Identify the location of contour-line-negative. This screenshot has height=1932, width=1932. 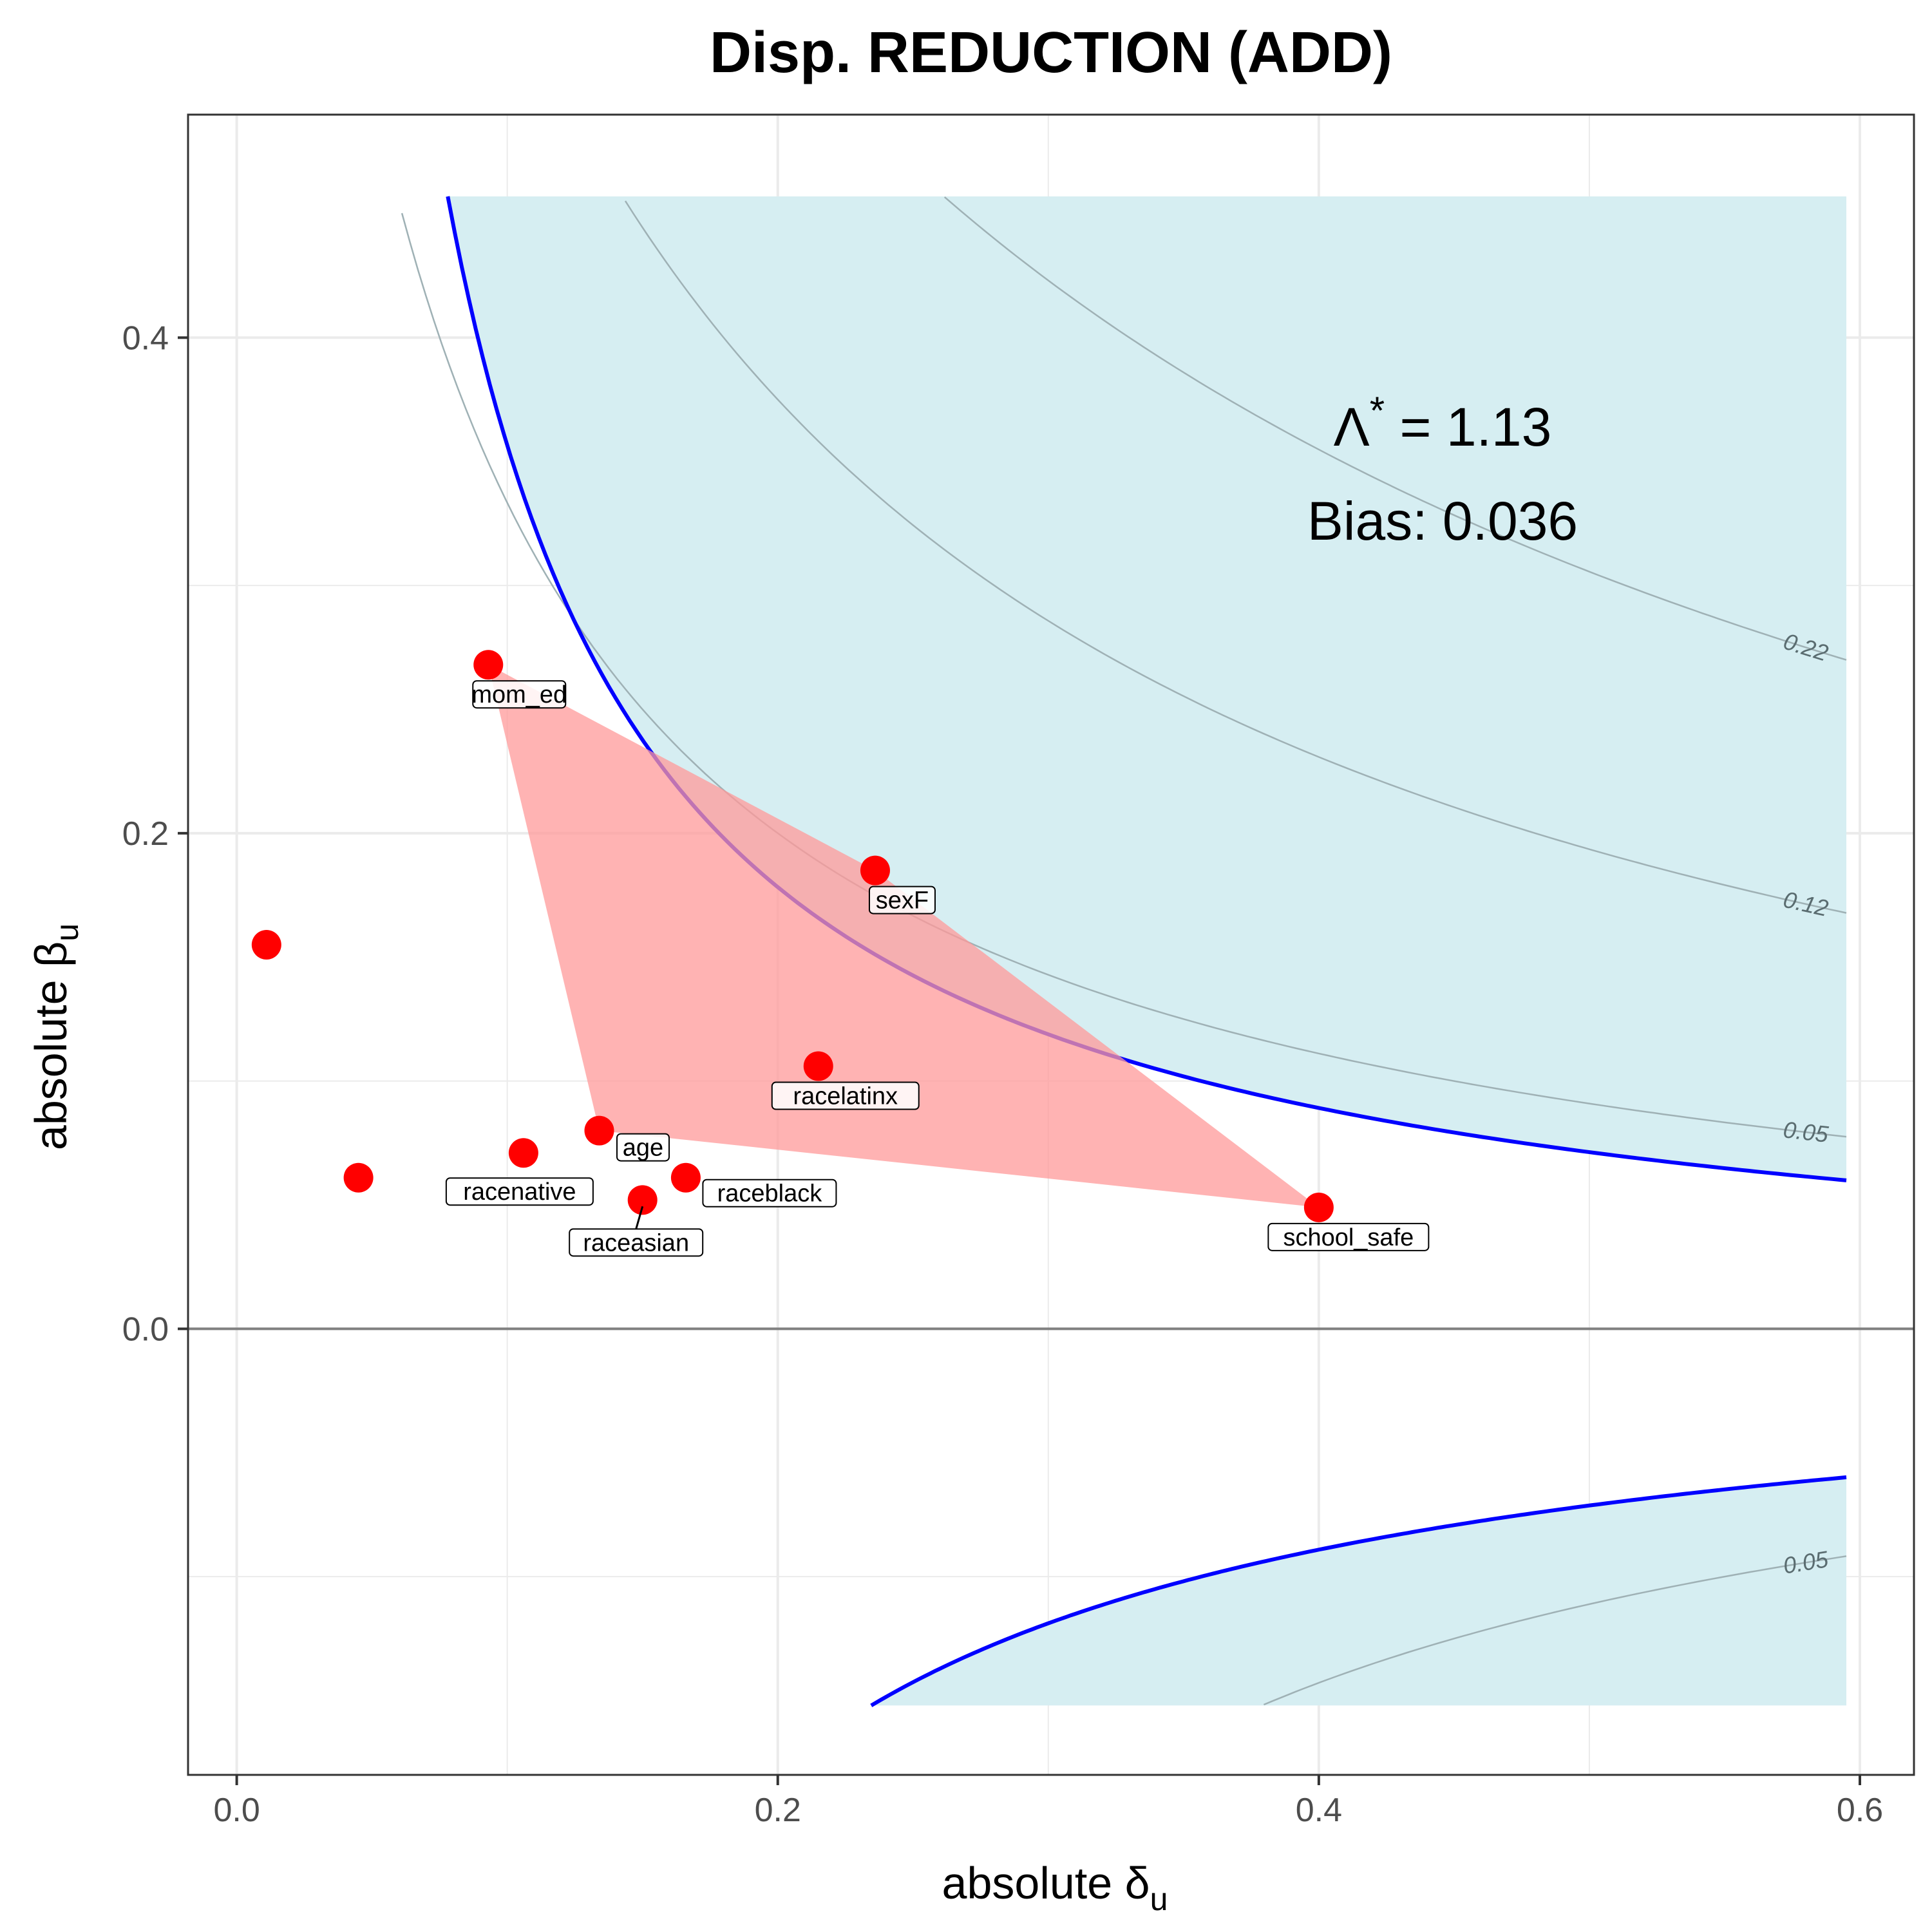
(1555, 1630).